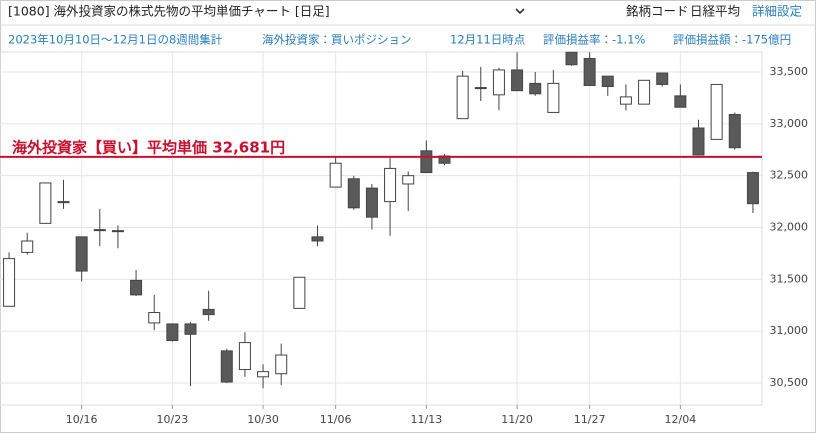 The image size is (816, 433). What do you see at coordinates (173, 419) in the screenshot?
I see `x-tick-label: 10/23` at bounding box center [173, 419].